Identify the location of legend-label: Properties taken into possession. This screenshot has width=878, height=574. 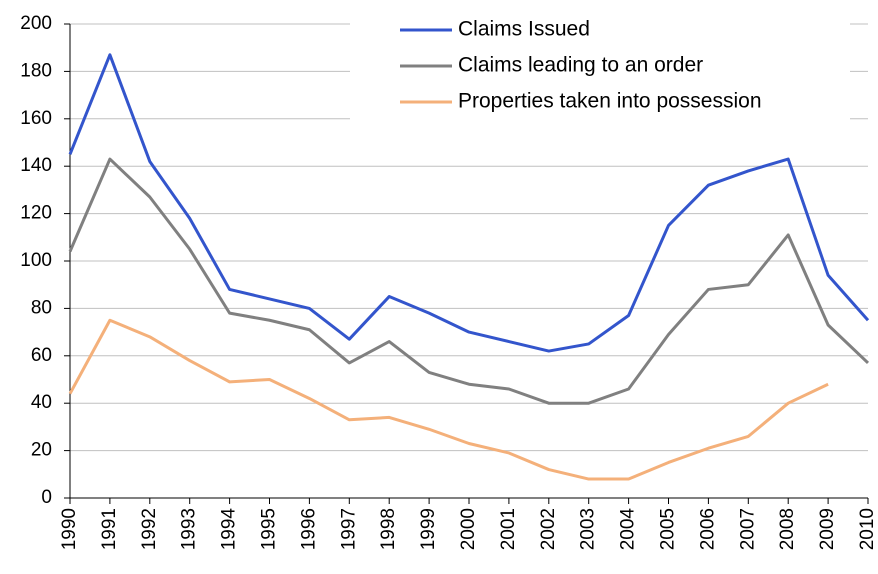
(610, 101).